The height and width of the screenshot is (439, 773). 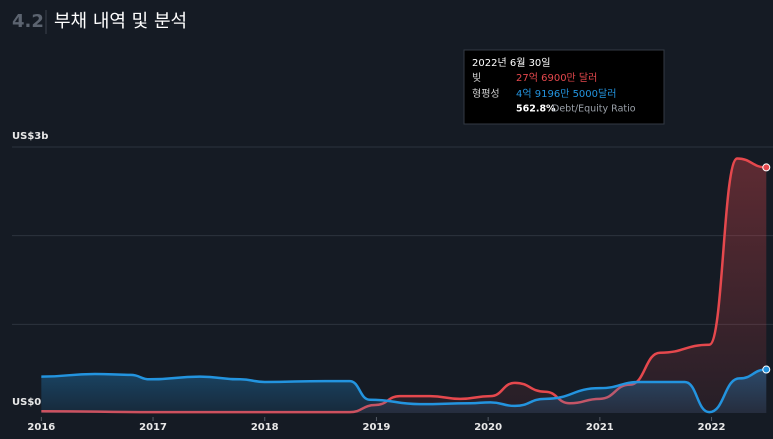 What do you see at coordinates (41, 427) in the screenshot?
I see `x-tick-label: 2016` at bounding box center [41, 427].